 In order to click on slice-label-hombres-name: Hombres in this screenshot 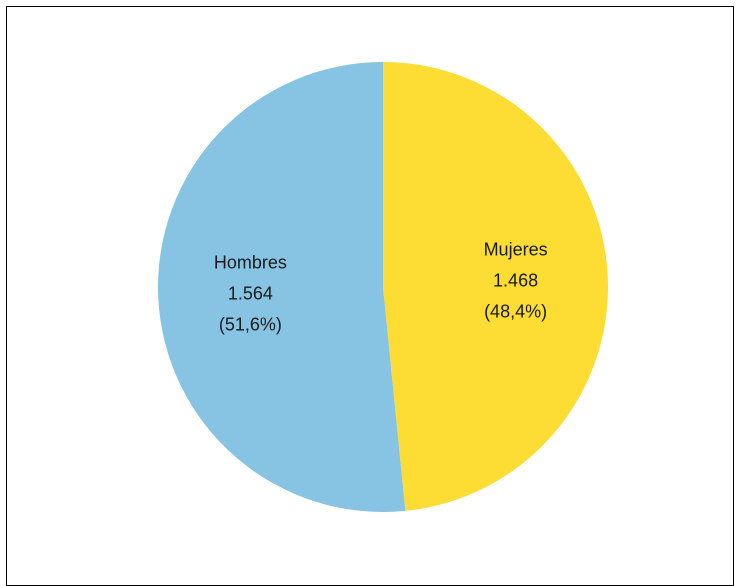, I will do `click(250, 263)`.